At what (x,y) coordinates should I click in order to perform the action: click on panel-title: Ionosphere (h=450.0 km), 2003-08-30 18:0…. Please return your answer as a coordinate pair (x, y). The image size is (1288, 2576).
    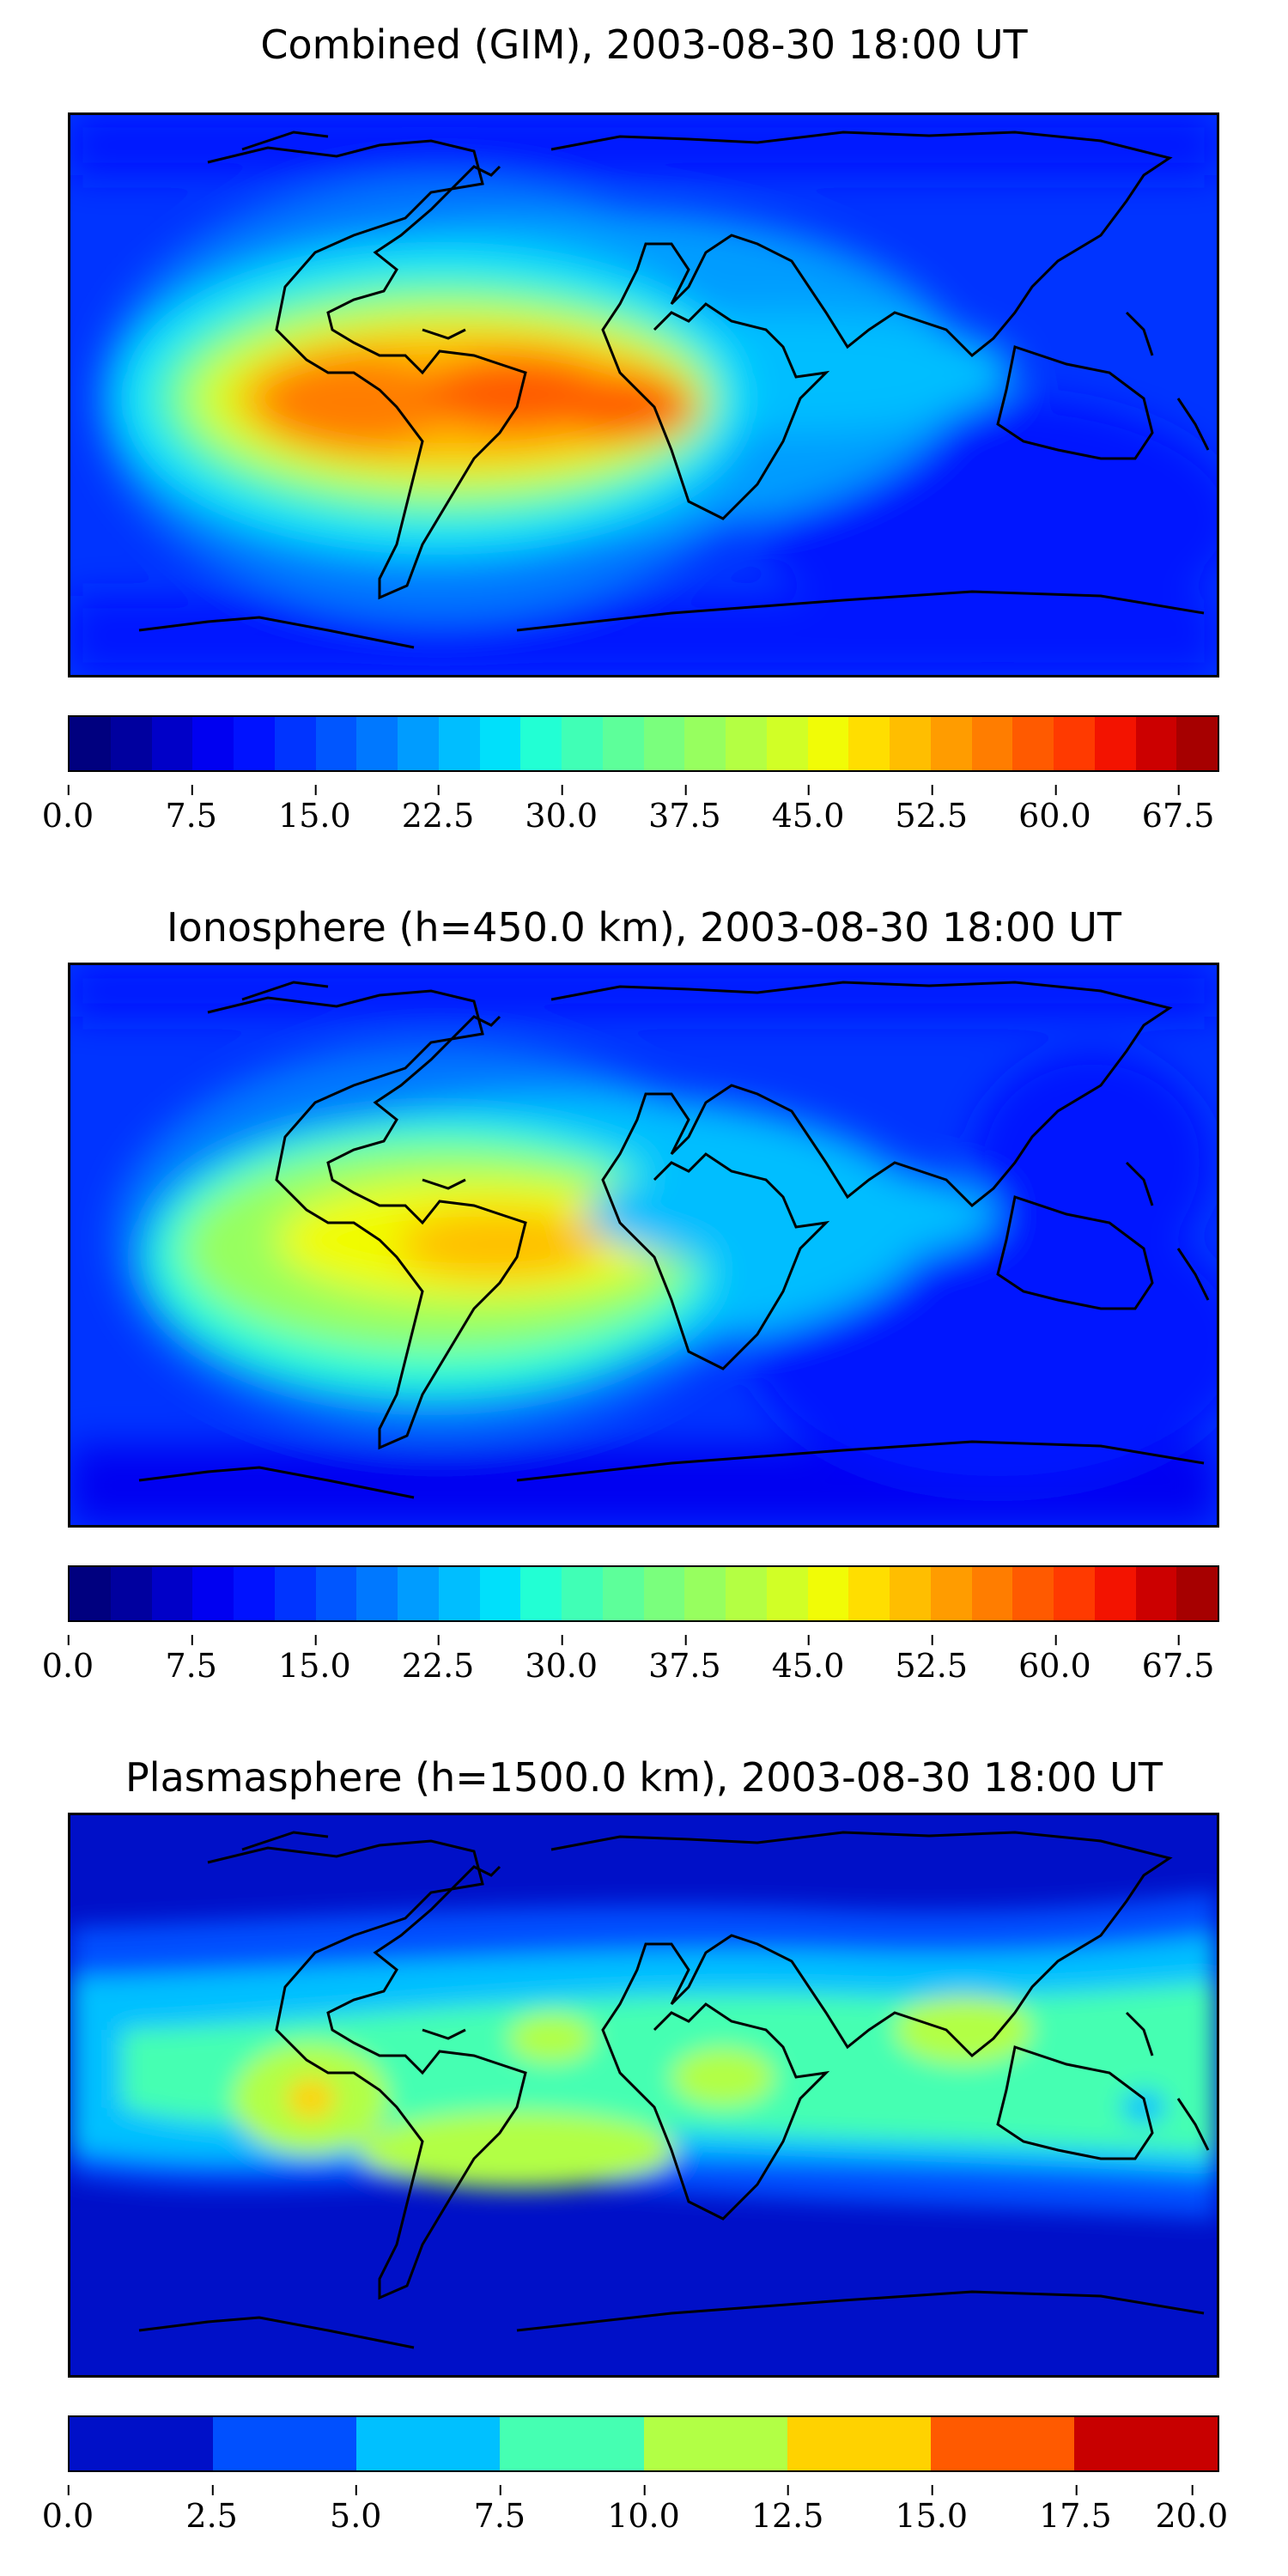
    Looking at the image, I should click on (644, 928).